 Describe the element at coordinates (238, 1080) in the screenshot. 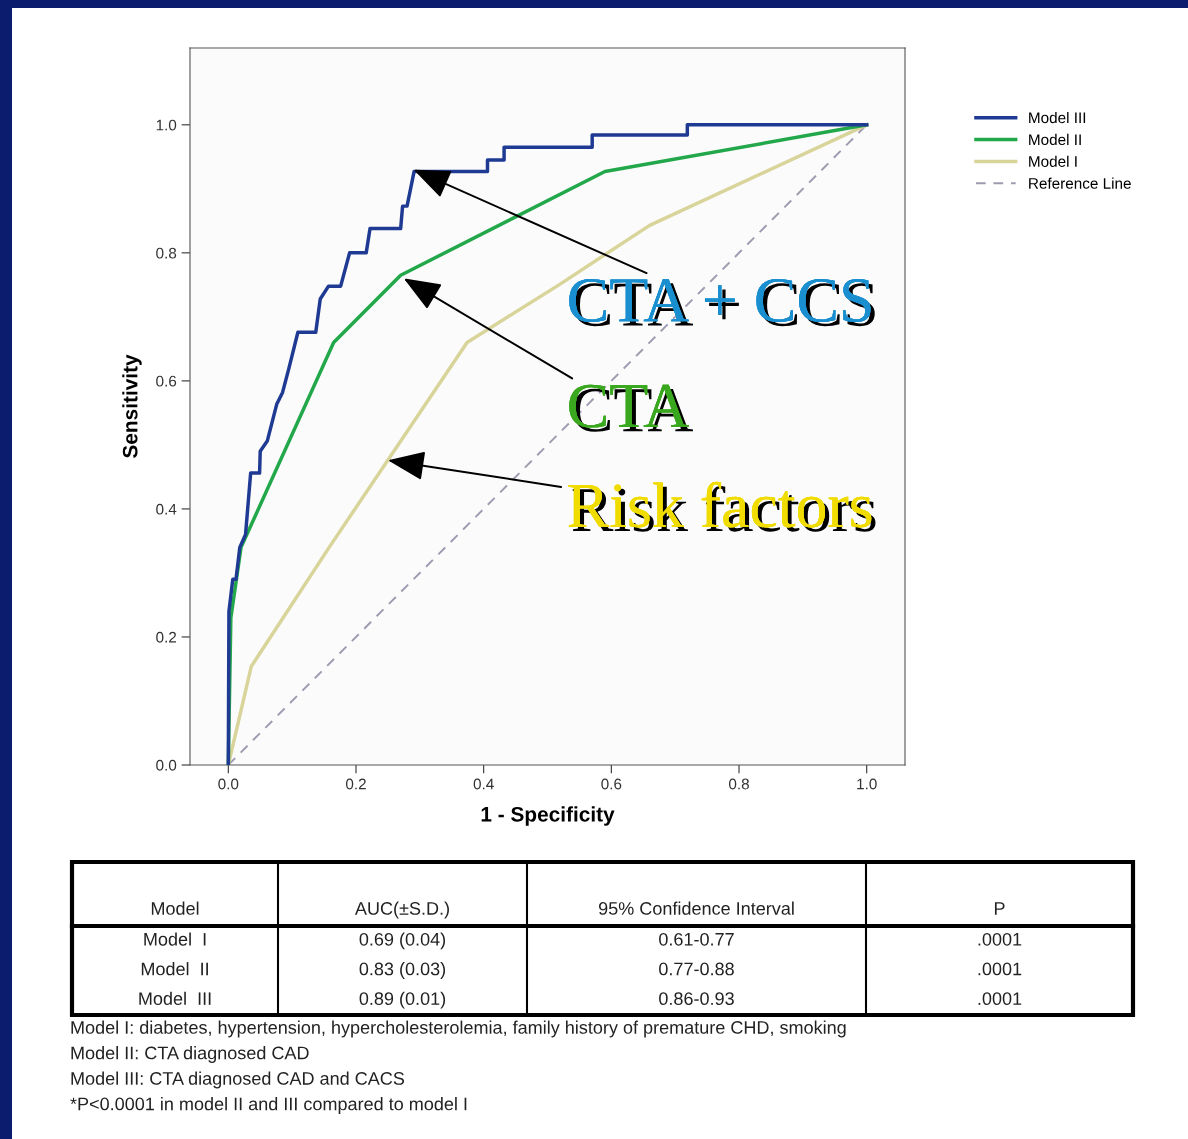

I see `text: Model III: CTA diagnosed CAD and CACS` at that location.